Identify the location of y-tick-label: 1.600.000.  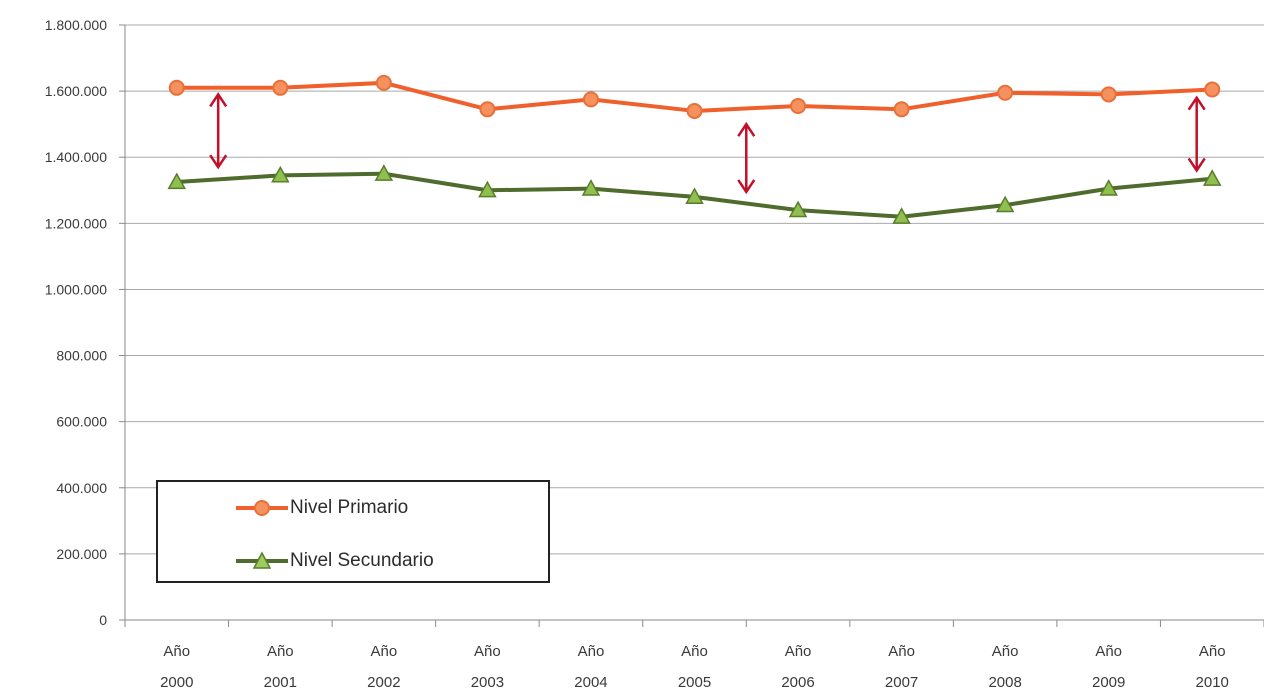
(76, 91).